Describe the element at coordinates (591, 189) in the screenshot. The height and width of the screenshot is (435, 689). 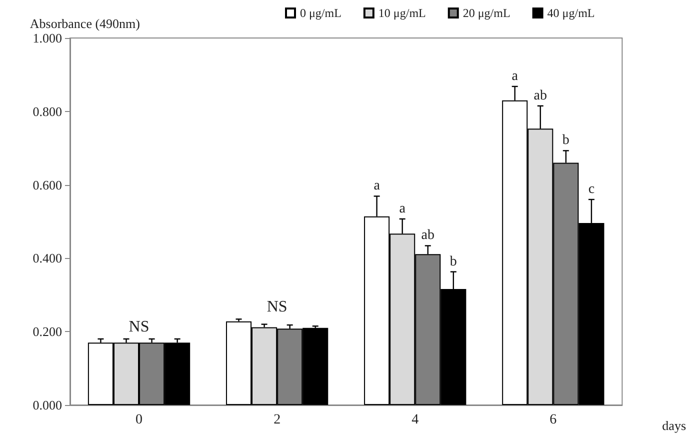
I see `data-label: c` at that location.